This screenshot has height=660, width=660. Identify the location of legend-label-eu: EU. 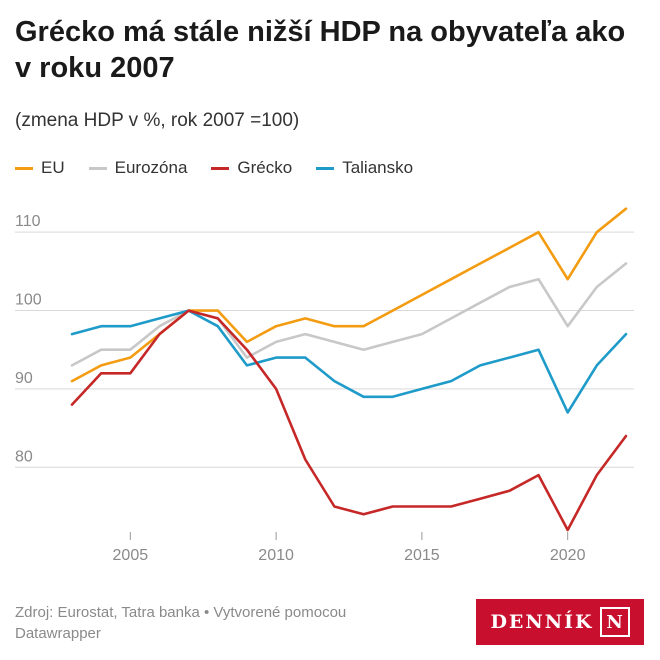
(53, 167).